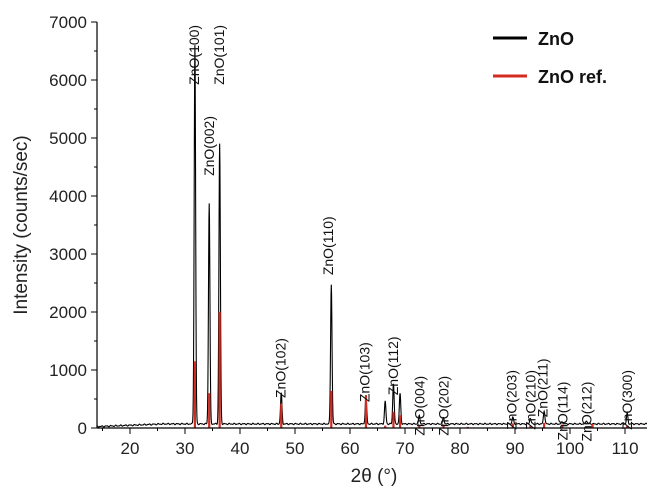 This screenshot has height=488, width=647. What do you see at coordinates (627, 400) in the screenshot?
I see `peak-label: ZnO(300)` at bounding box center [627, 400].